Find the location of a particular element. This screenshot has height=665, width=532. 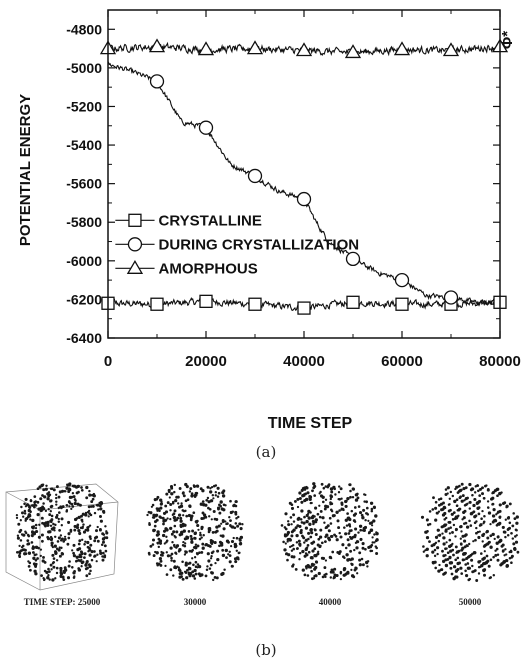

marker-square is located at coordinates (157, 304).